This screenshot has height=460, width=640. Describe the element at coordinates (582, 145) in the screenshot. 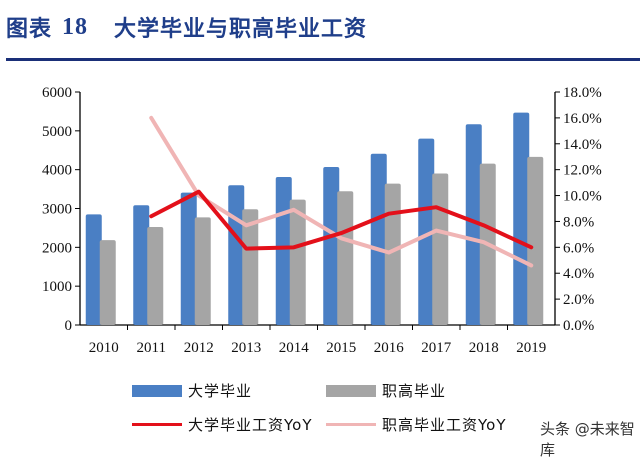

I see `right-axis-tick-label: 14.0%` at that location.